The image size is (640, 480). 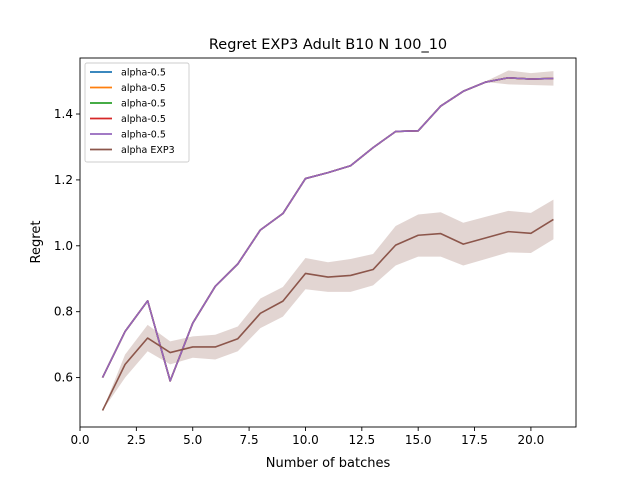 I want to click on x-tick-label: 15.0, so click(x=418, y=440).